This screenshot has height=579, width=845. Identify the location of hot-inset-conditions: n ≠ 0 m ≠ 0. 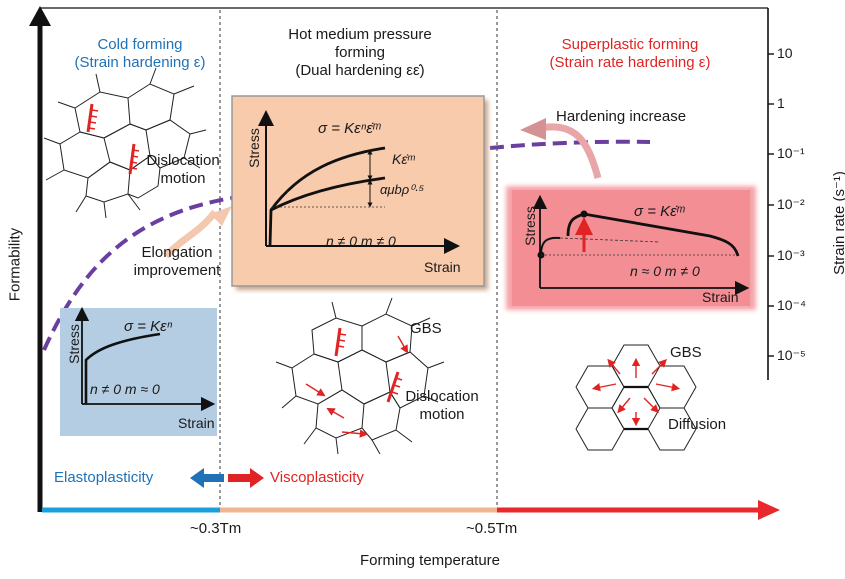
(361, 241).